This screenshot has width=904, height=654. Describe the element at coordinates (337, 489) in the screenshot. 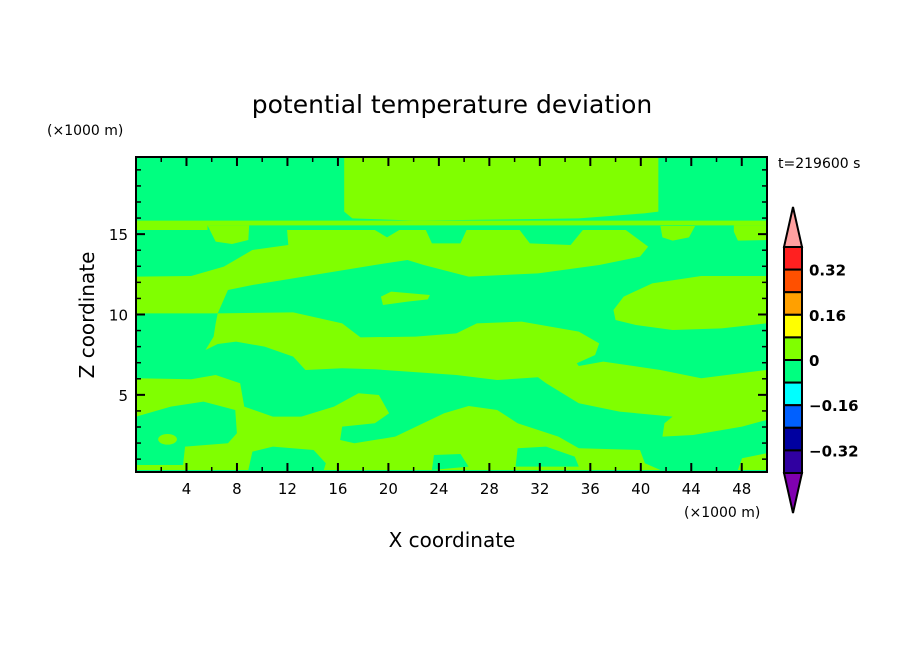

I see `x-tick-label: 16` at that location.